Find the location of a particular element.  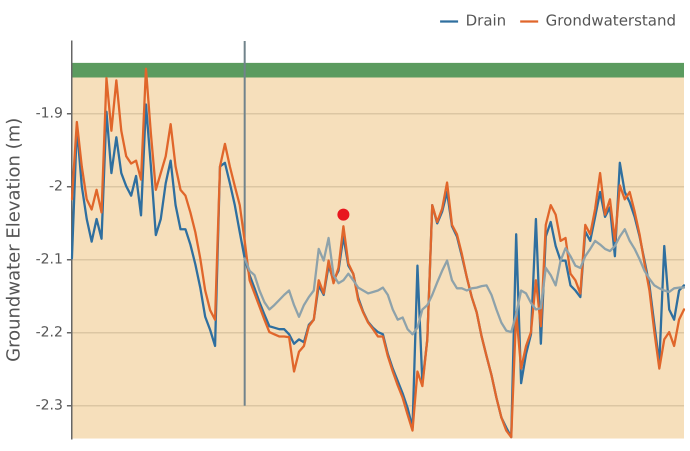

y-tick-label: -1.9 is located at coordinates (49, 114).